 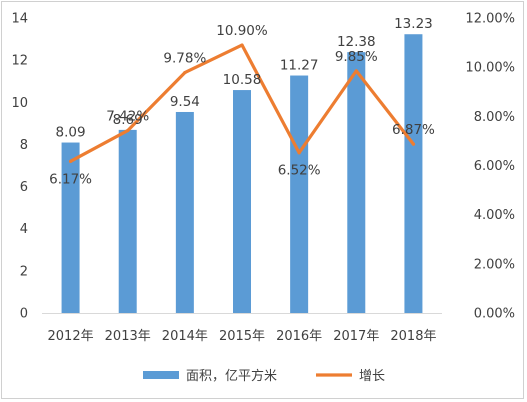 I want to click on y-right-tick-label: 2.00%, so click(x=494, y=264).